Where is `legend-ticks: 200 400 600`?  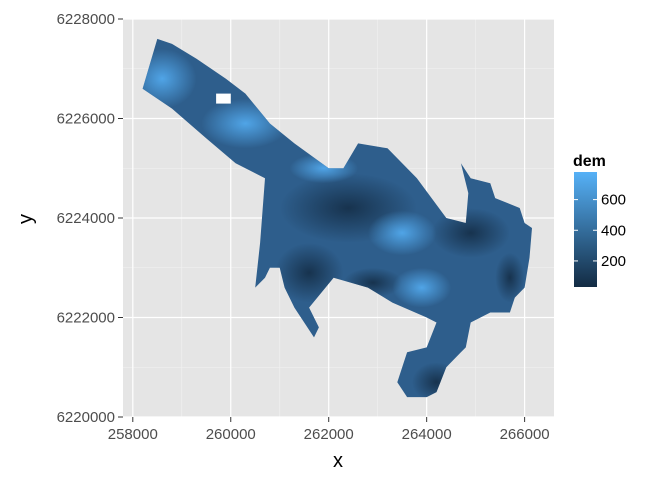
legend-ticks: 200 400 600 is located at coordinates (600, 231).